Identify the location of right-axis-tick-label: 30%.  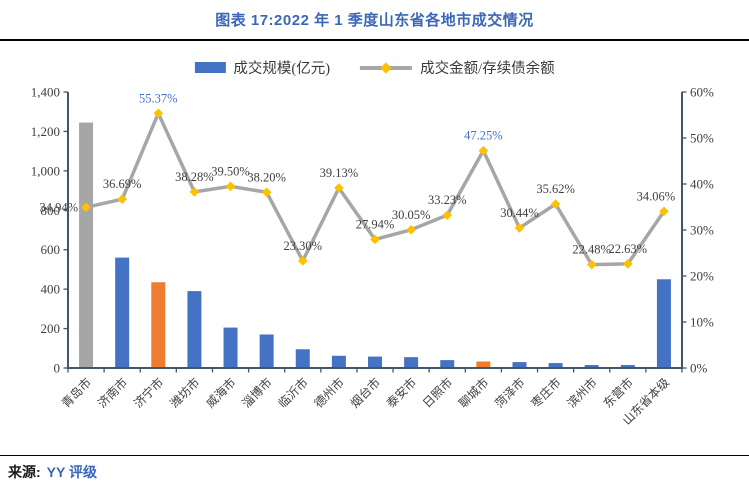
(702, 230).